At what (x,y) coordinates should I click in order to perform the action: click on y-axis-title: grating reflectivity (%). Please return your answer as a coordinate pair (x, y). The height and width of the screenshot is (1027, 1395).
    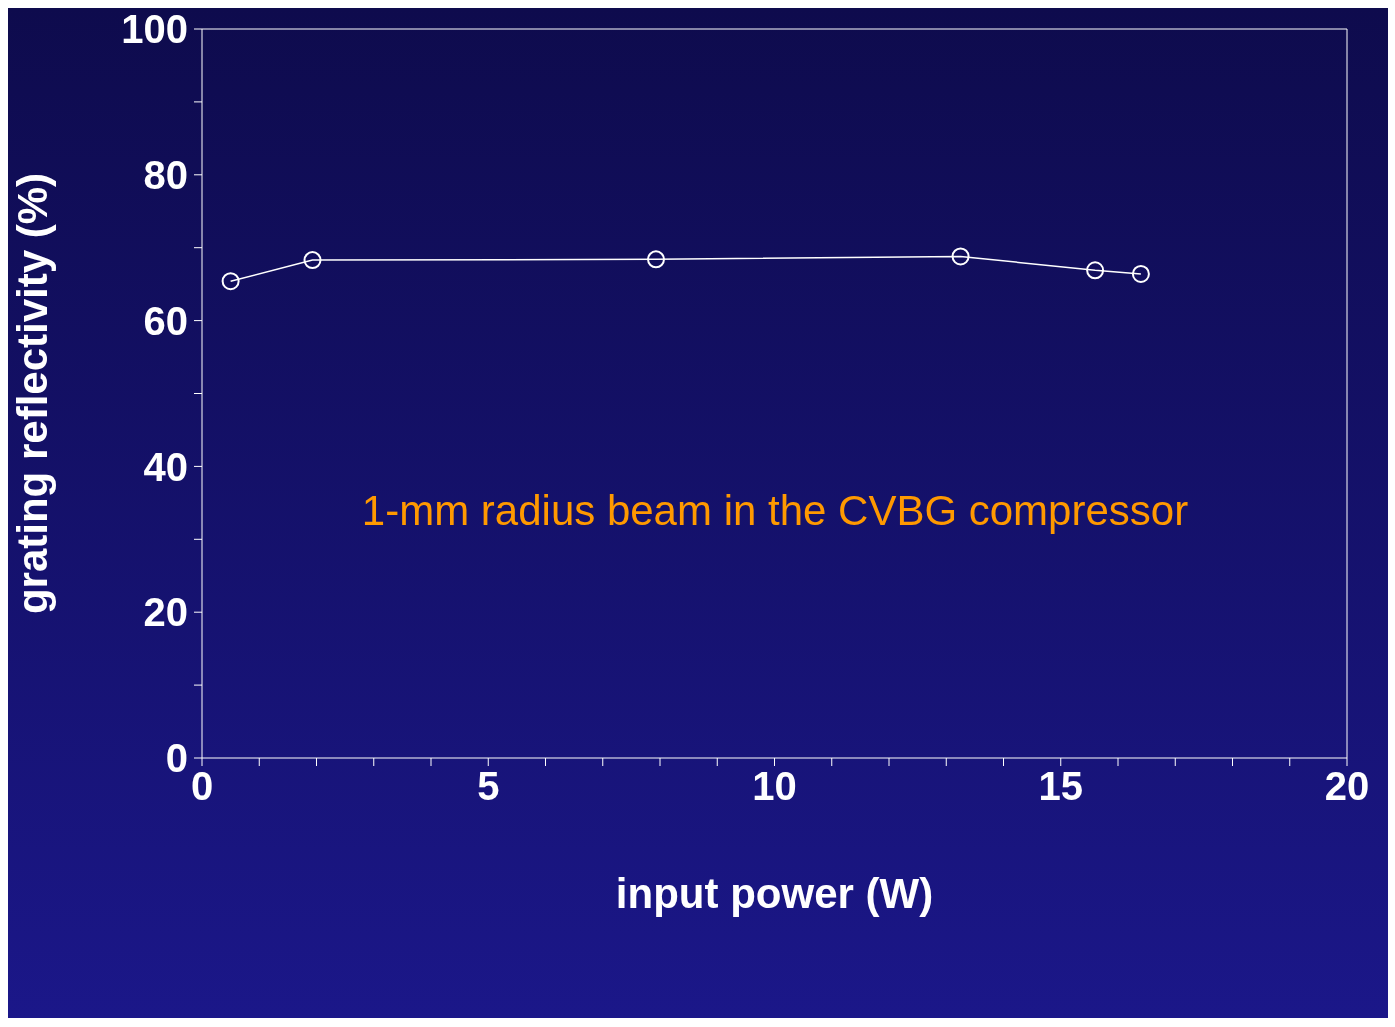
    Looking at the image, I should click on (32, 393).